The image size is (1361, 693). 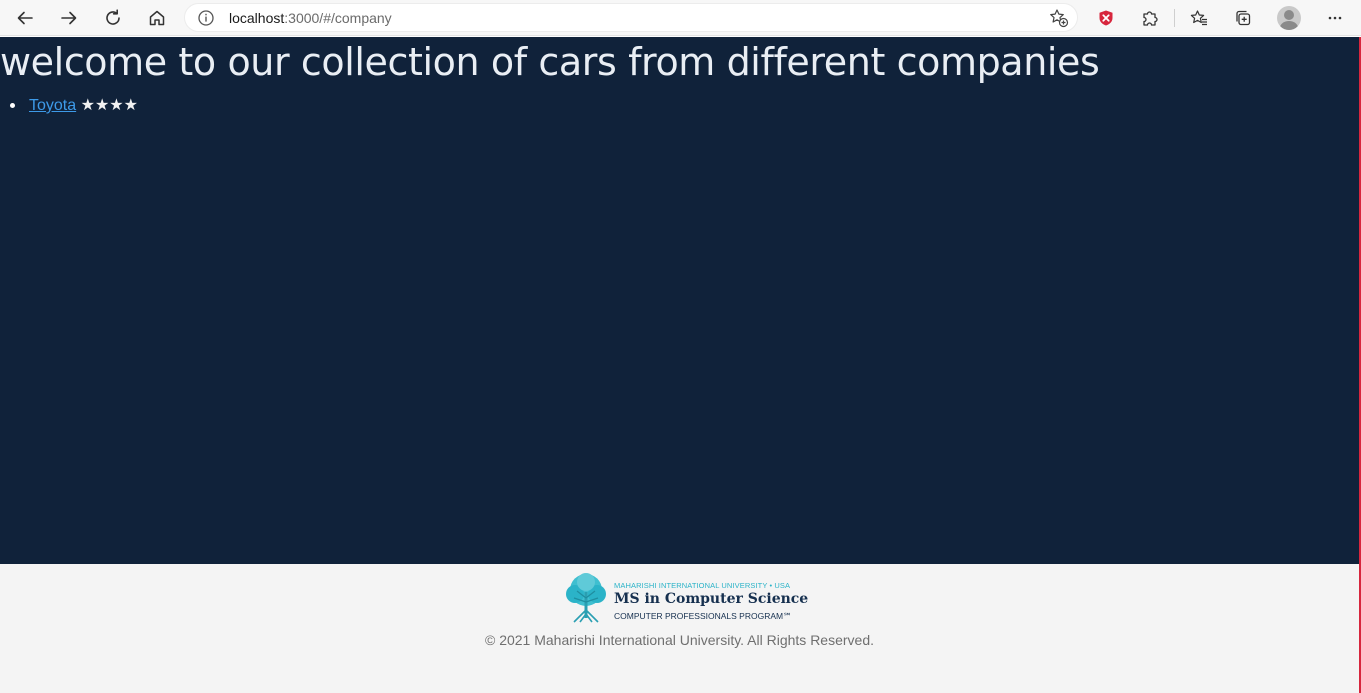 I want to click on company-link-toyota: Toyota, so click(x=53, y=105).